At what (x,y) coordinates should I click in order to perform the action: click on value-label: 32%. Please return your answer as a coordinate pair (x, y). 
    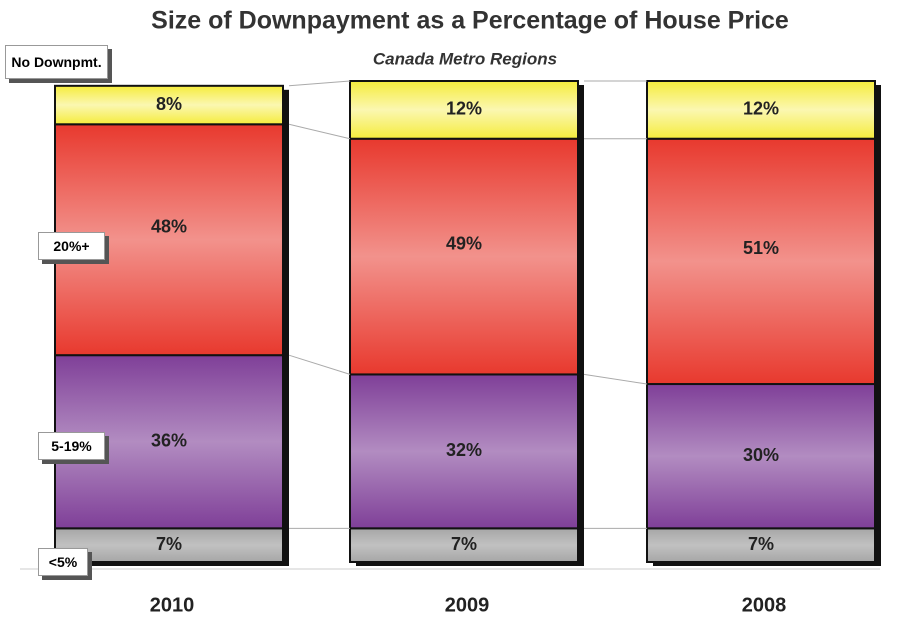
    Looking at the image, I should click on (464, 450).